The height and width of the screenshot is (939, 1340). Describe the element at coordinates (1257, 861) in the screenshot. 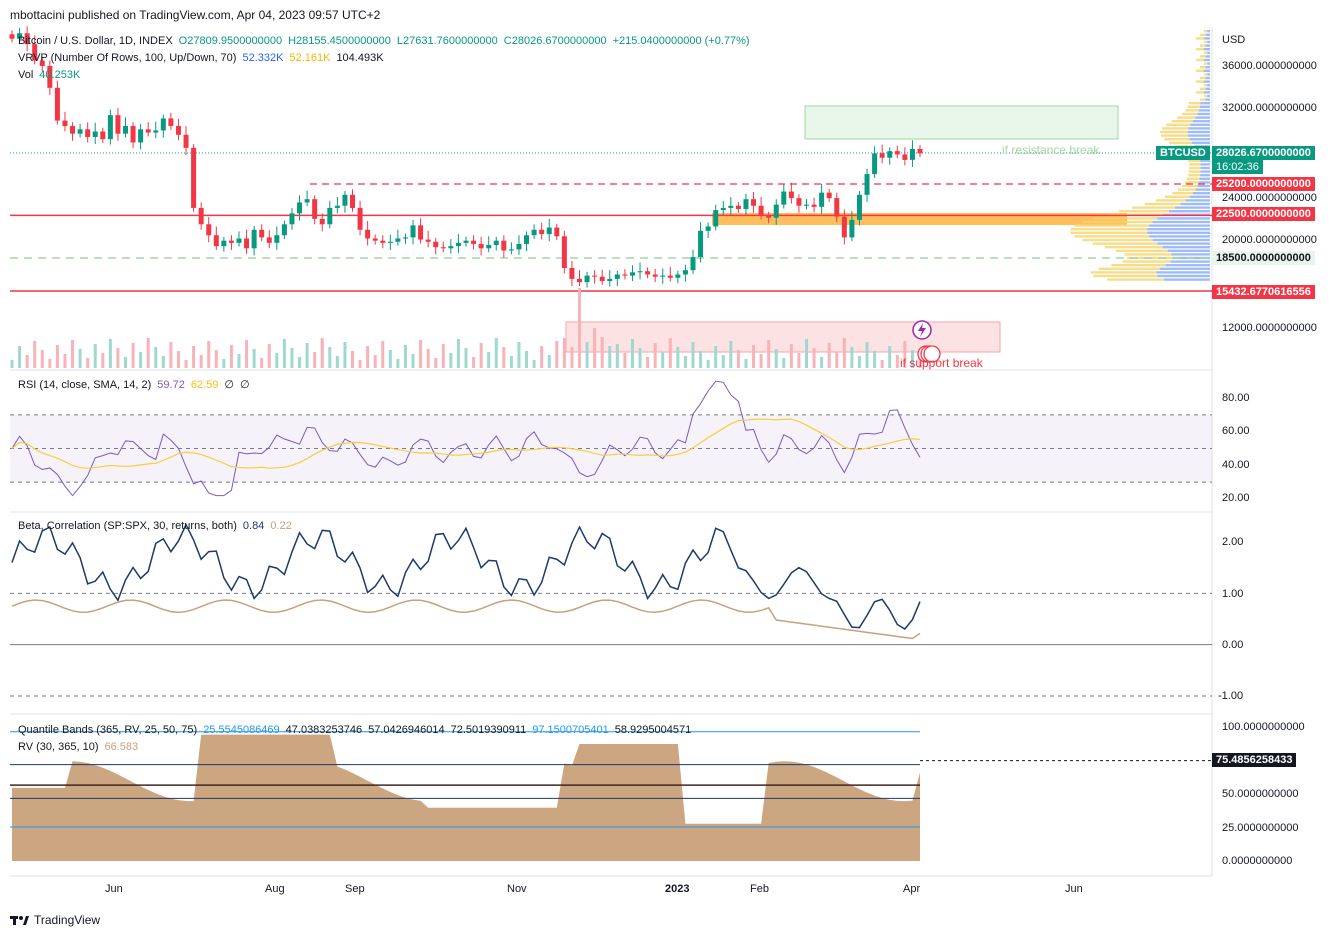

I see `qb-tick: 0.0000000000` at that location.